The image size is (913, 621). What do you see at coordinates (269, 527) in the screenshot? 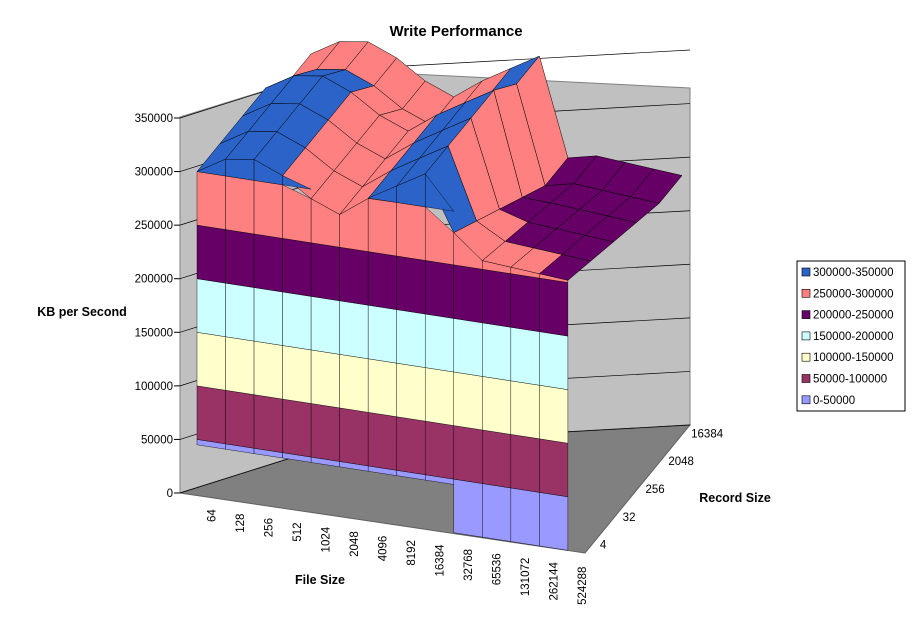
I see `x-tick-label: 256` at bounding box center [269, 527].